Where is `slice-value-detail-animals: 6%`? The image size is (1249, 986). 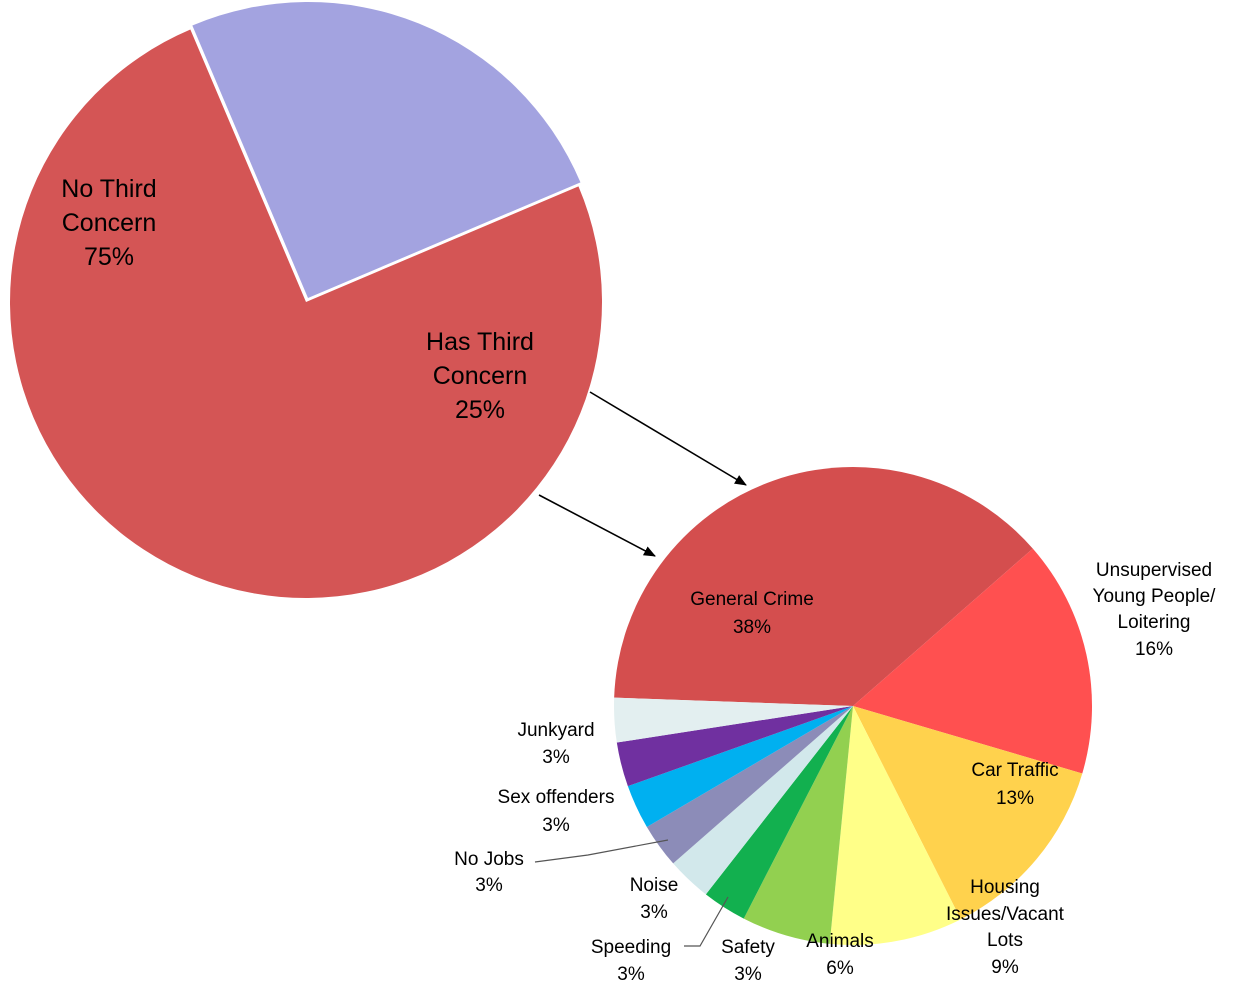
slice-value-detail-animals: 6% is located at coordinates (840, 968).